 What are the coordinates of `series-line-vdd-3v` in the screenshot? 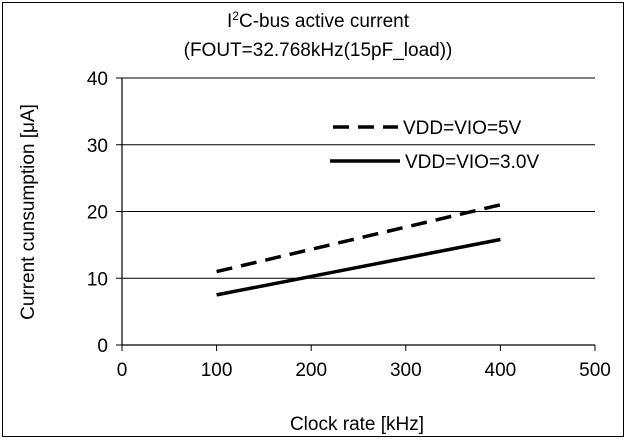 It's located at (358, 267).